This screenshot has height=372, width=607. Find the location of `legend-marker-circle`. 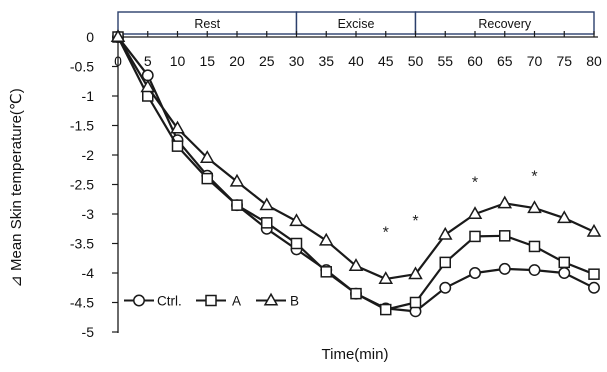

legend-marker-circle is located at coordinates (139, 300).